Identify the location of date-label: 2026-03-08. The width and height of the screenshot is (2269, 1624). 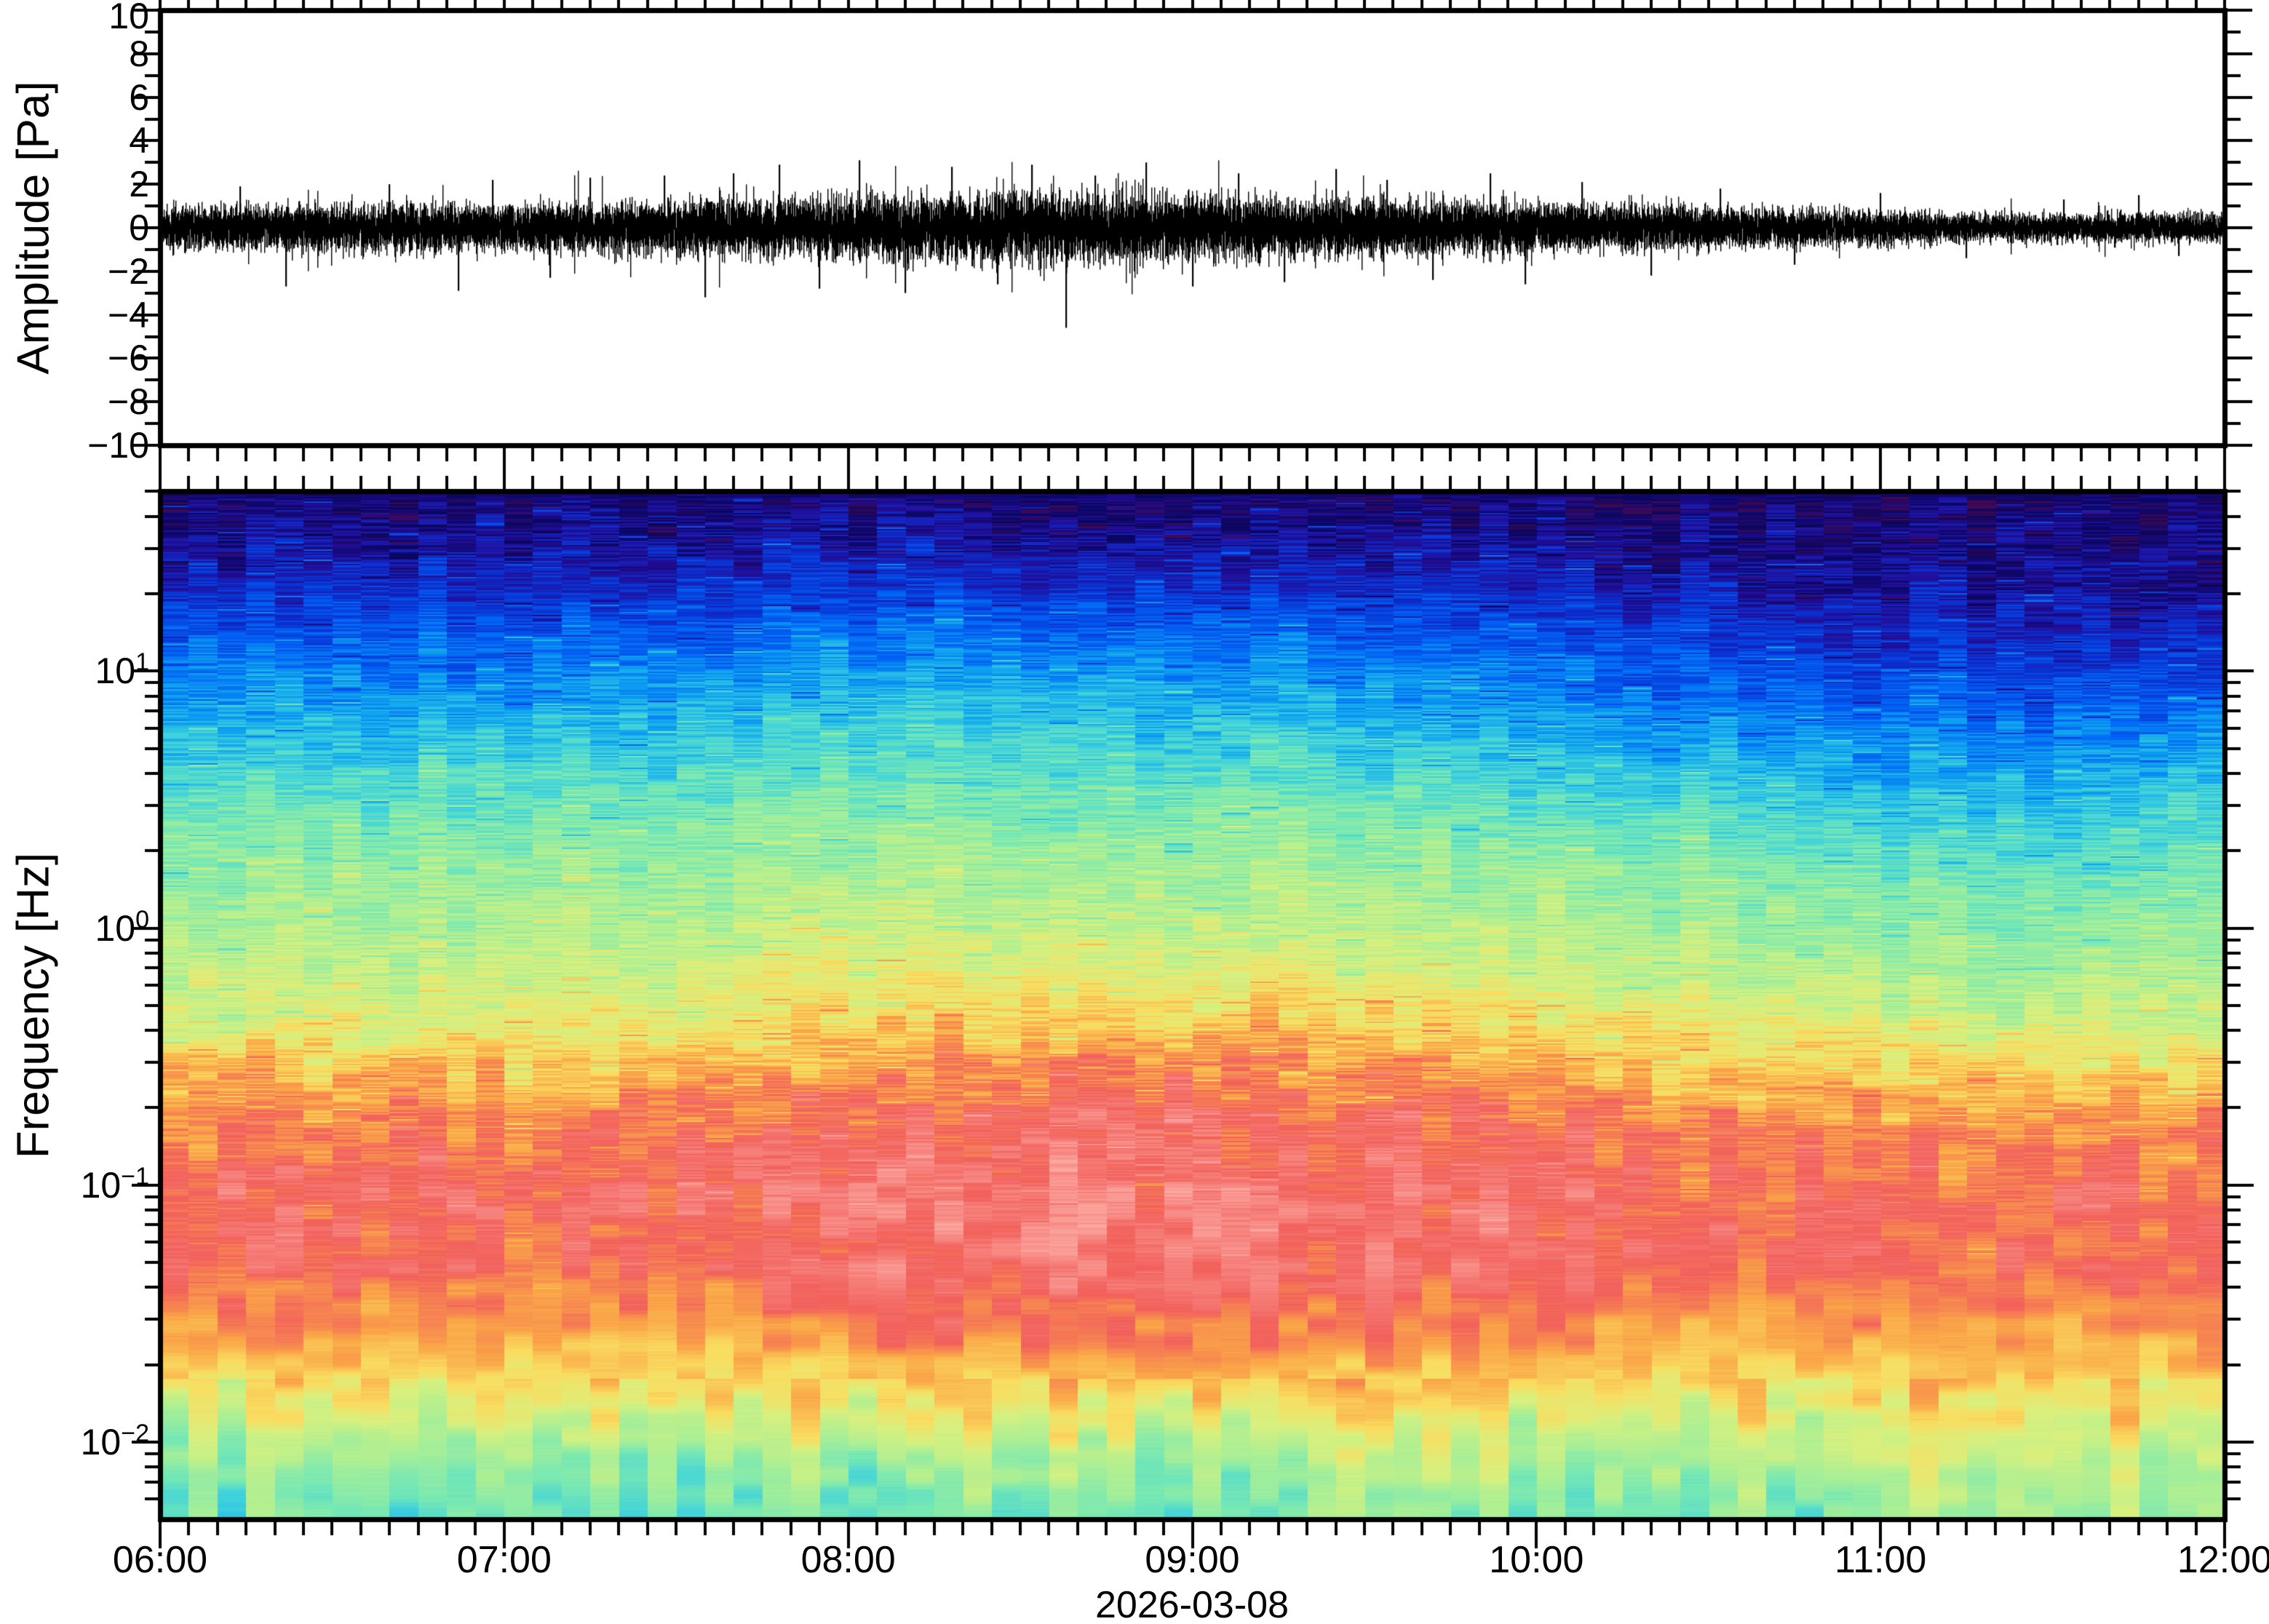
(1192, 1604).